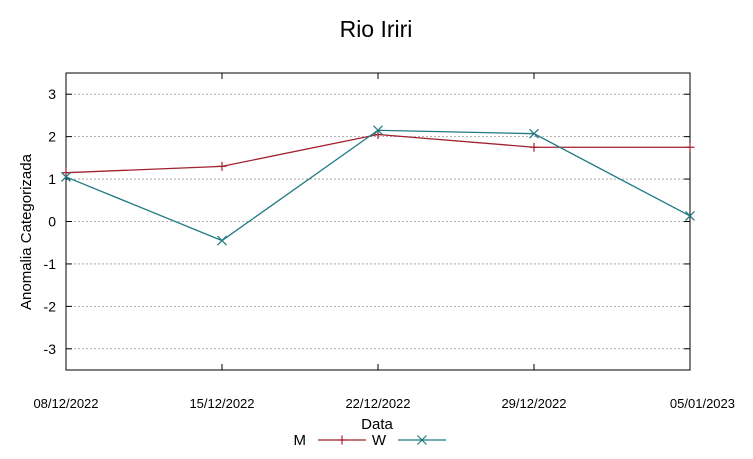 This screenshot has height=459, width=753. I want to click on x-tick-label: 15/12/2022, so click(221, 403).